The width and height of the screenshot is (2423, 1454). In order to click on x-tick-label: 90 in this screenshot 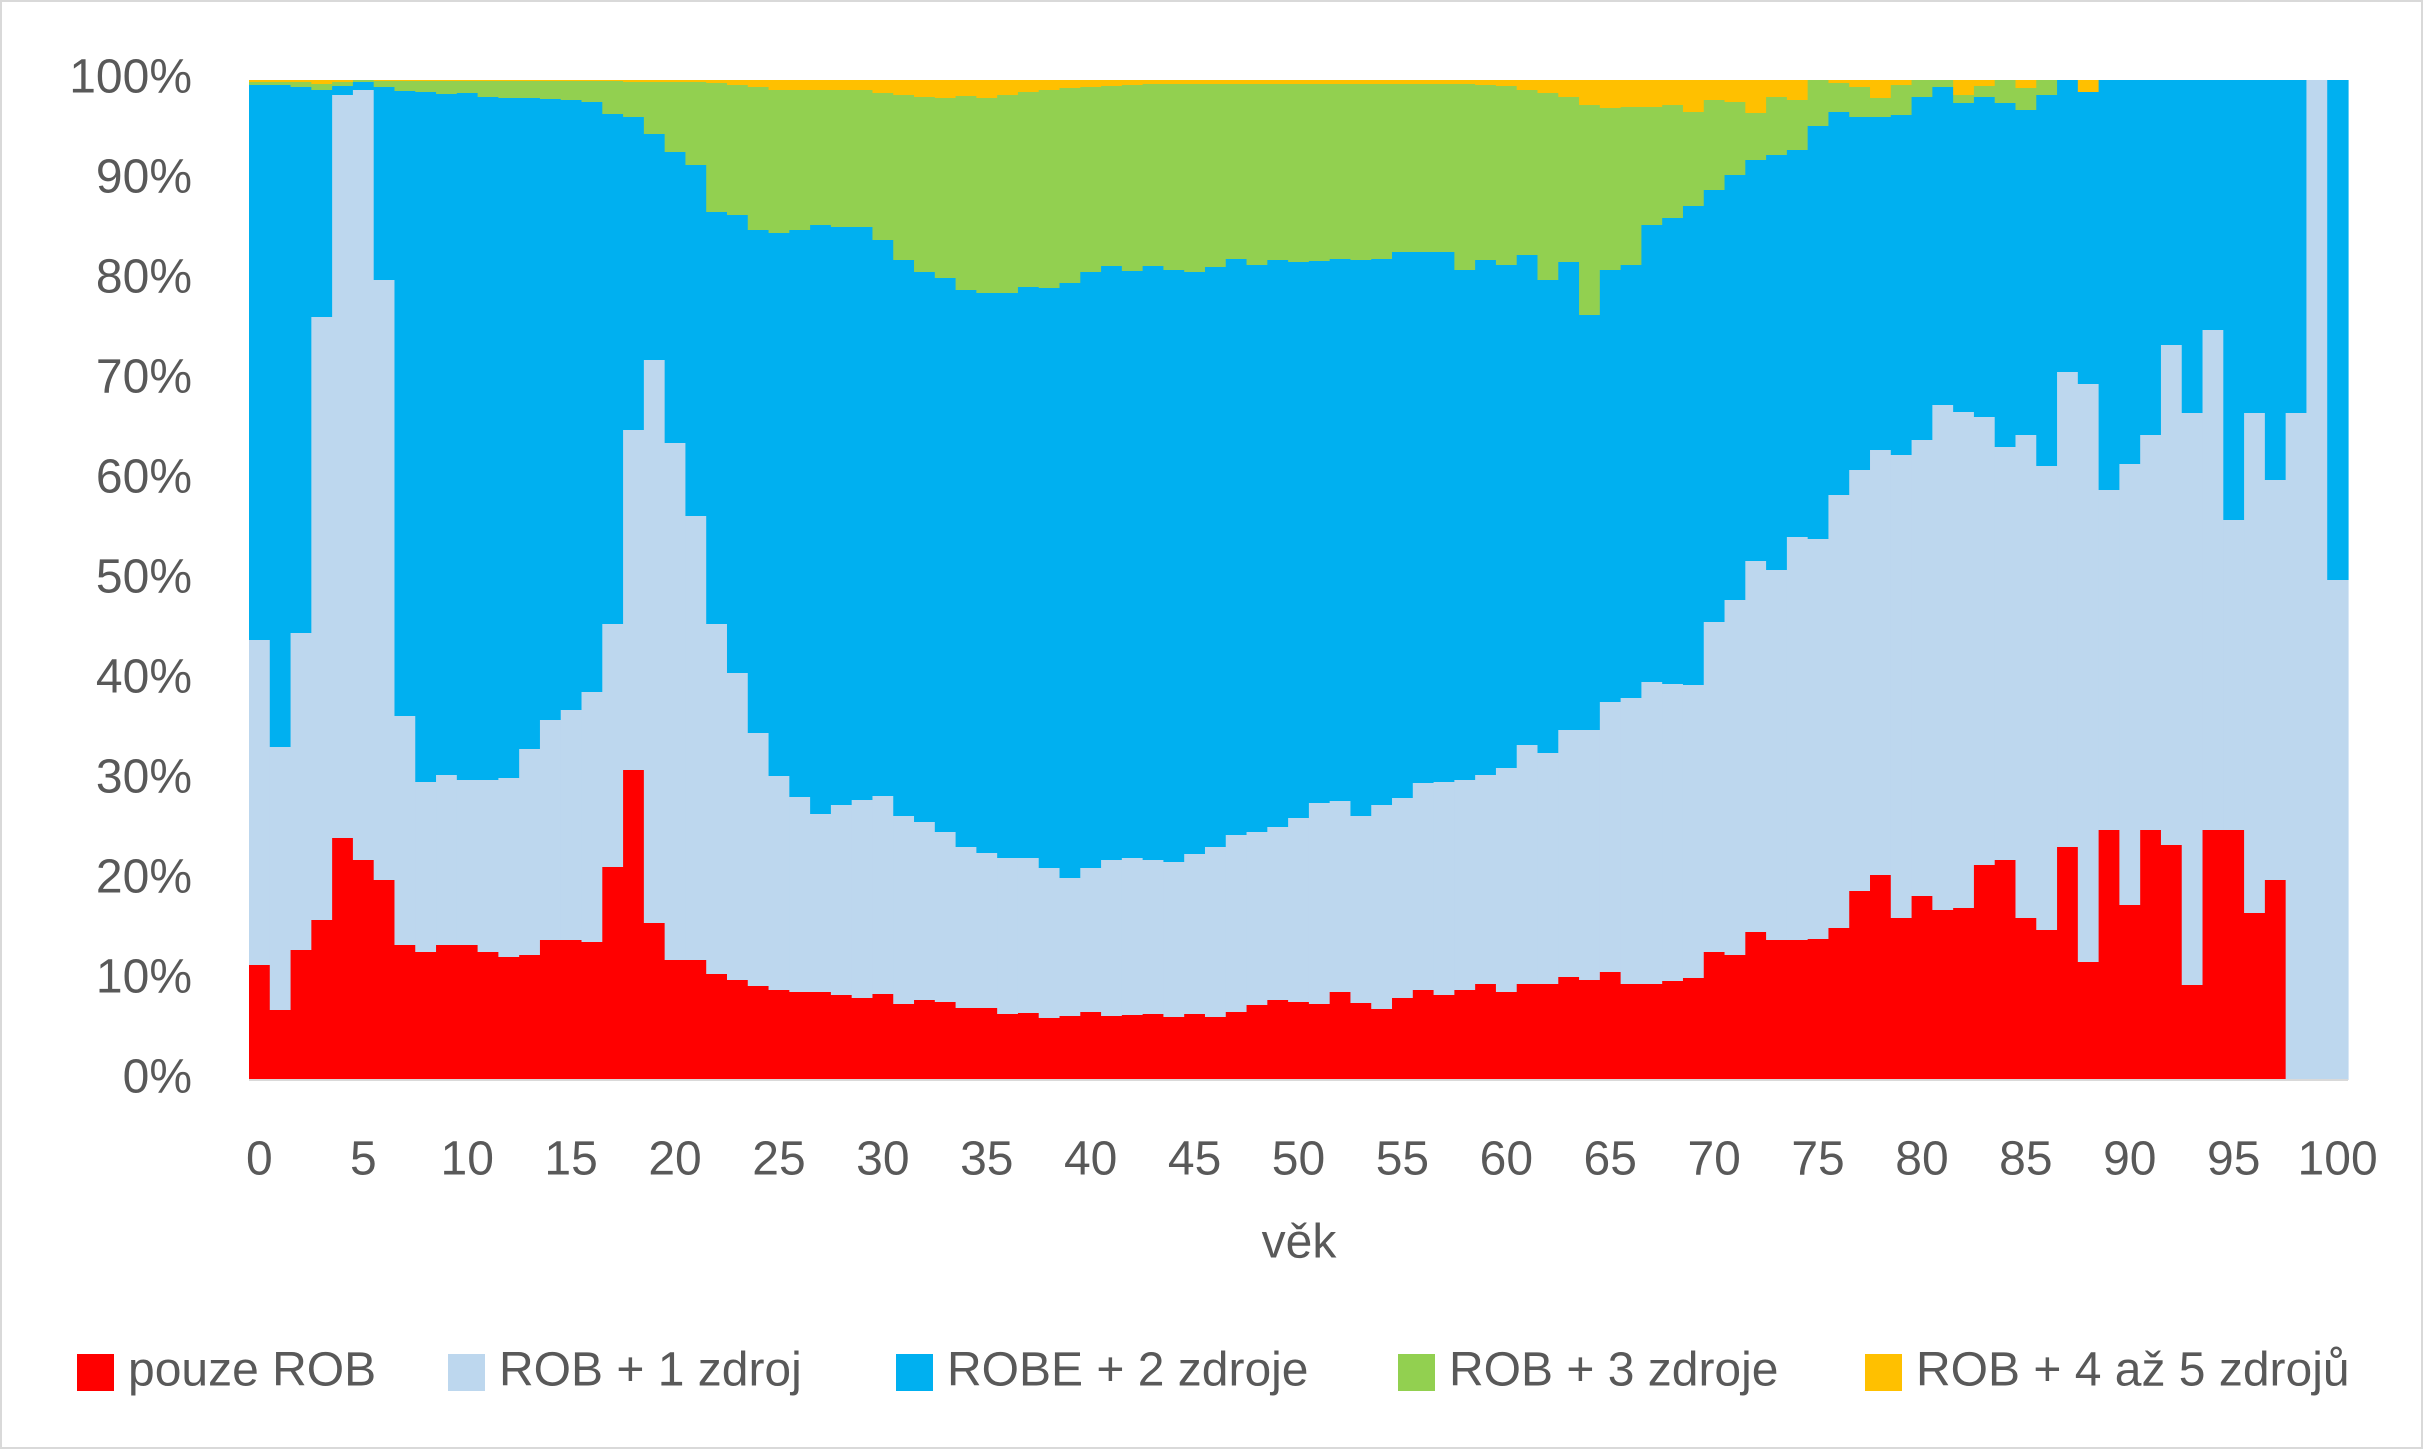, I will do `click(2129, 1159)`.